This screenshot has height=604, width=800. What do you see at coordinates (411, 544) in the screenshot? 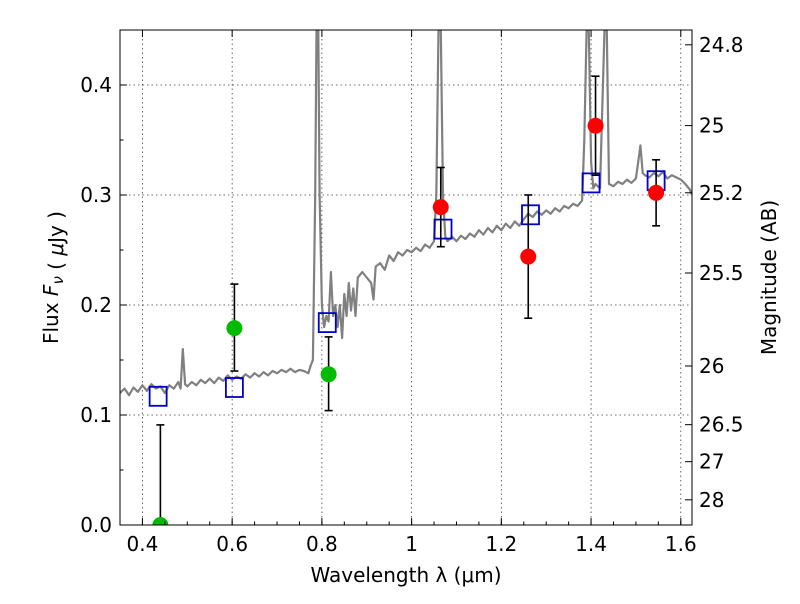
I see `x-tick-label: 1` at bounding box center [411, 544].